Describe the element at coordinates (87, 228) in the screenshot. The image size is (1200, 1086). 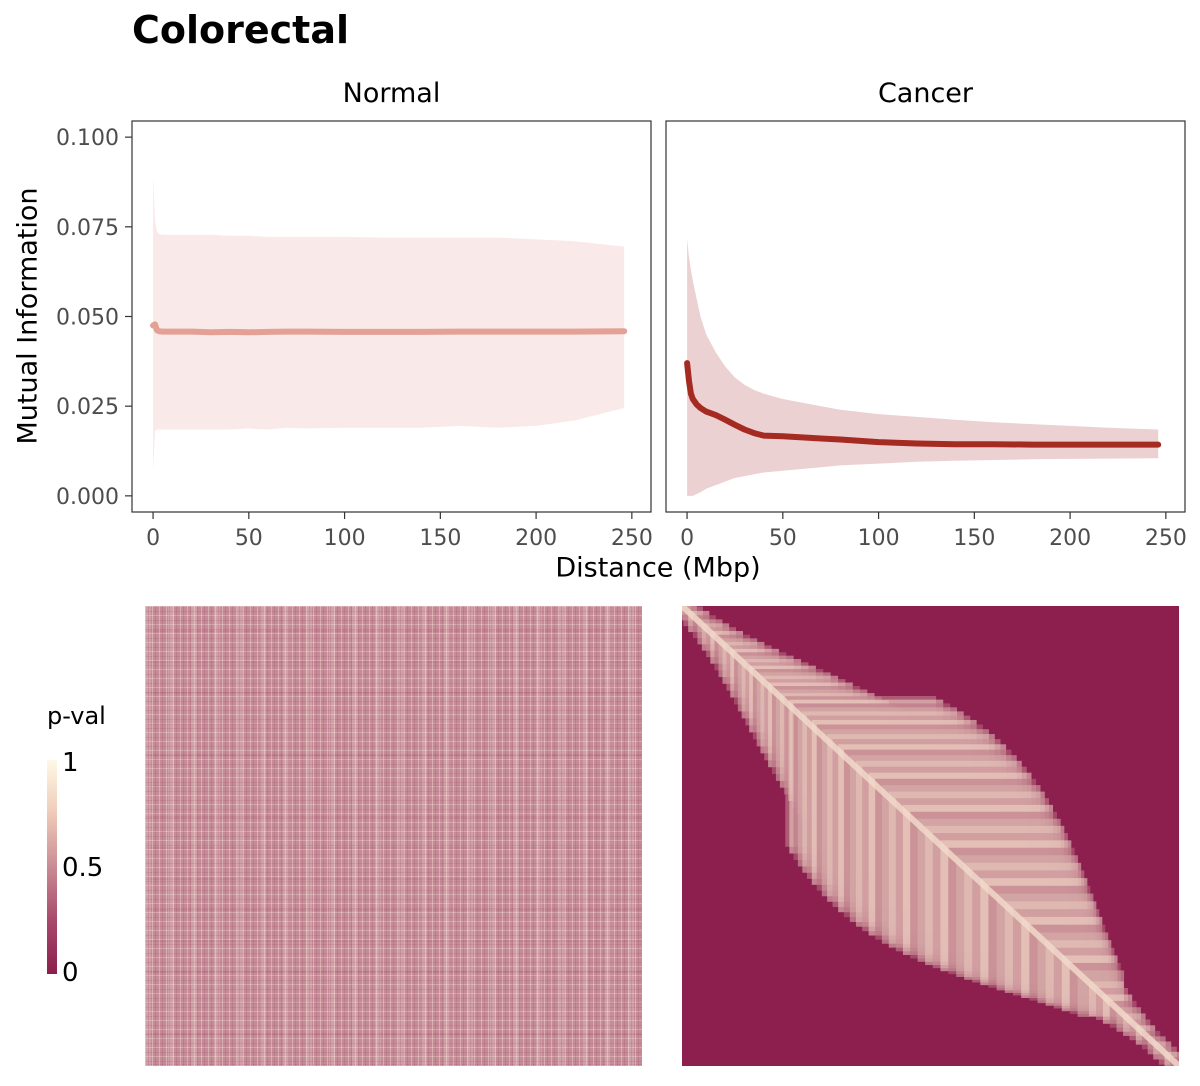
I see `y-tick-label: 0.075` at that location.